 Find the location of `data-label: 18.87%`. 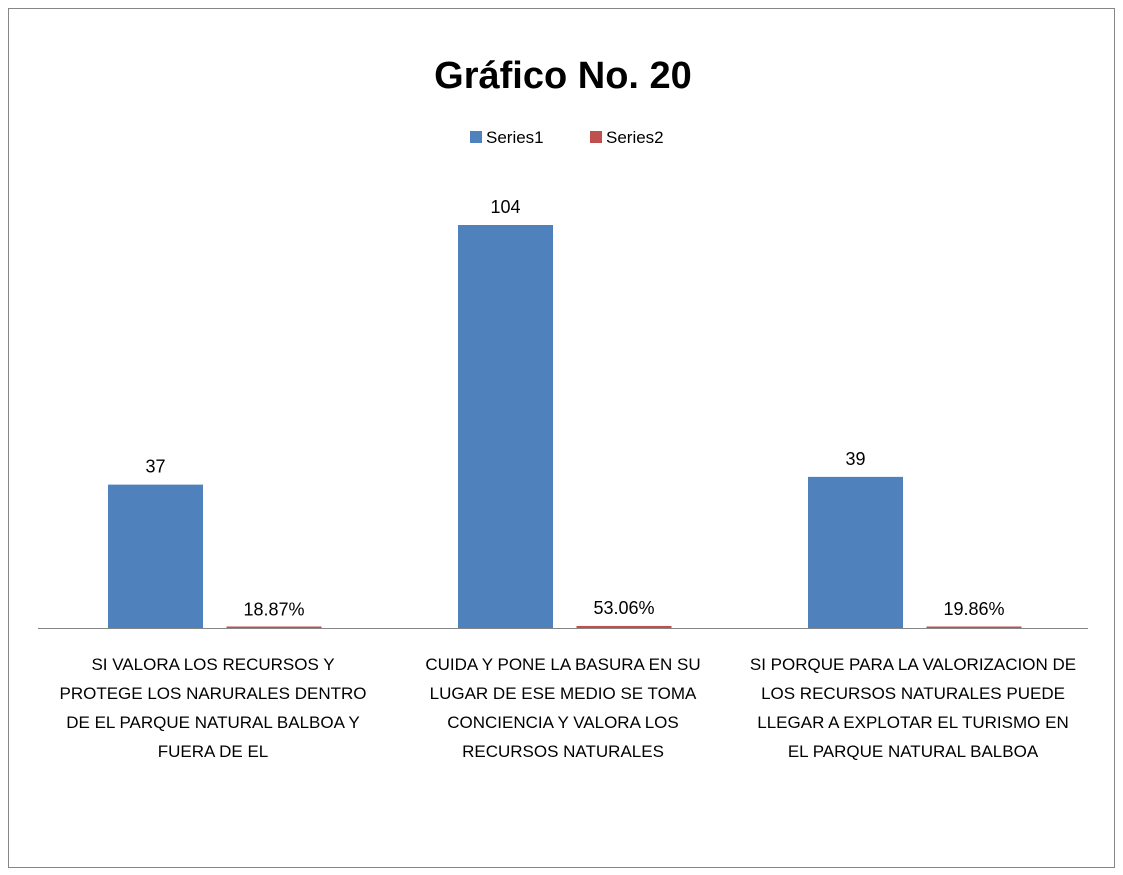

data-label: 18.87% is located at coordinates (273, 609).